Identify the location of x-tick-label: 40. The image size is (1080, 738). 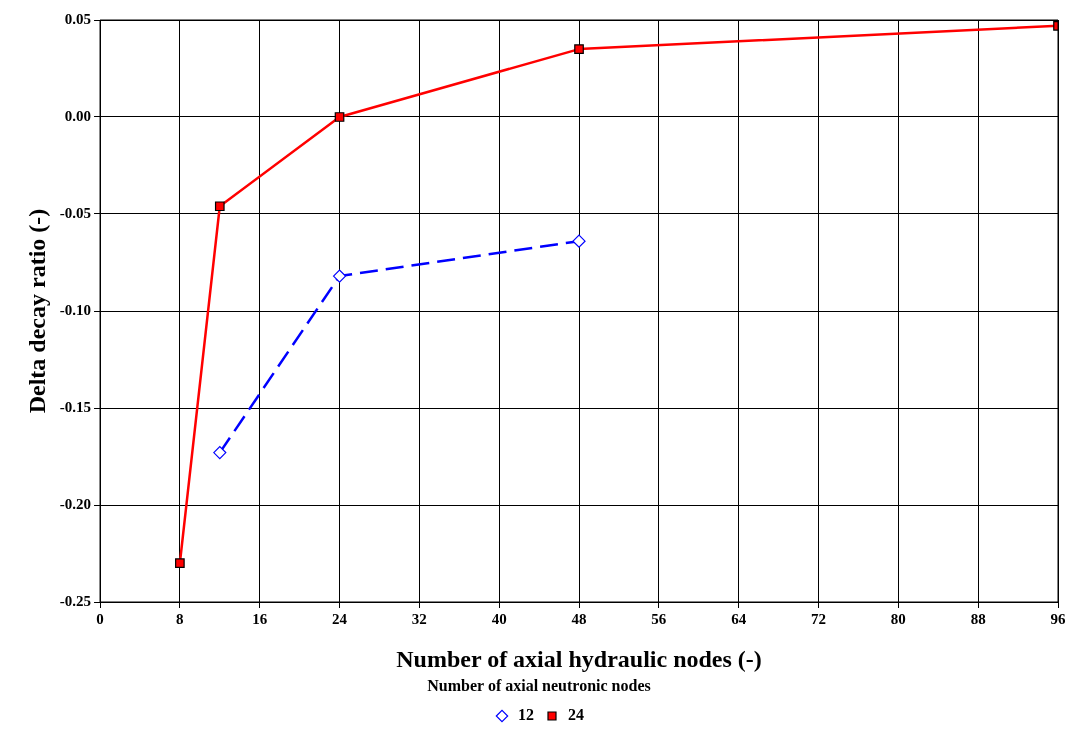
(499, 618).